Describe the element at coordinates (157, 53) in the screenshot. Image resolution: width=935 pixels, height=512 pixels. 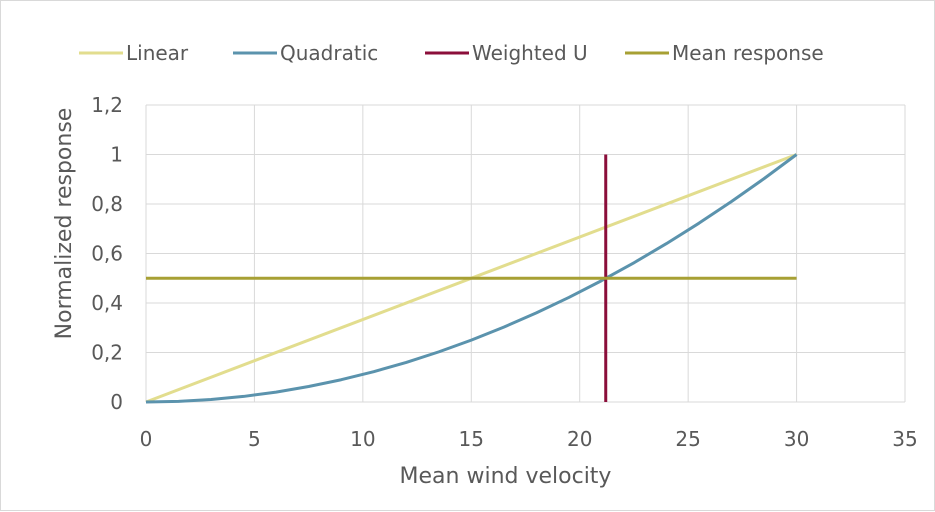
I see `legend-label: Linear` at that location.